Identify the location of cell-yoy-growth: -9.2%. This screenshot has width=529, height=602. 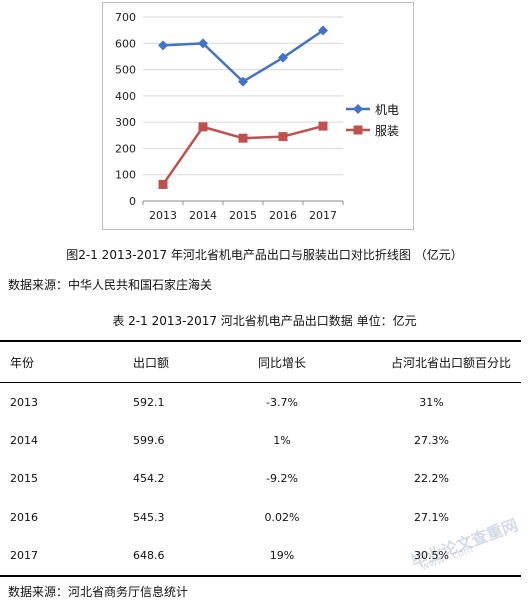
(282, 479).